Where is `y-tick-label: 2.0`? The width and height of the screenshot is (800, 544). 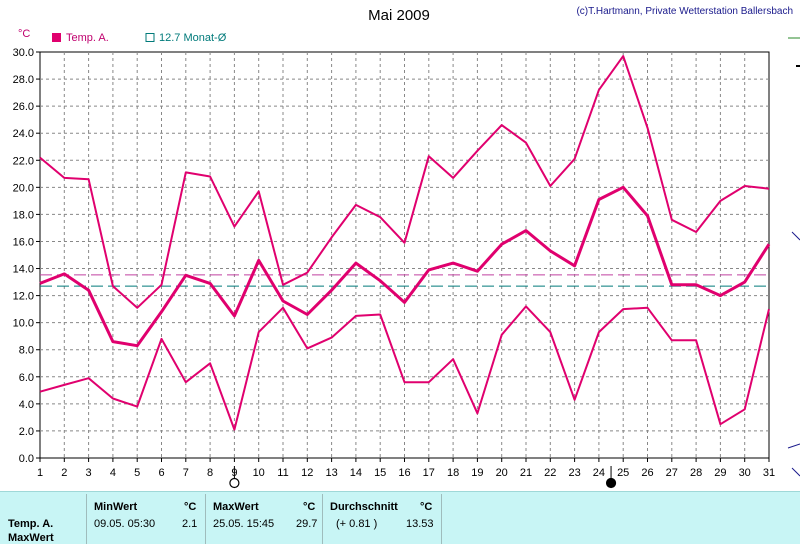 y-tick-label: 2.0 is located at coordinates (26, 432).